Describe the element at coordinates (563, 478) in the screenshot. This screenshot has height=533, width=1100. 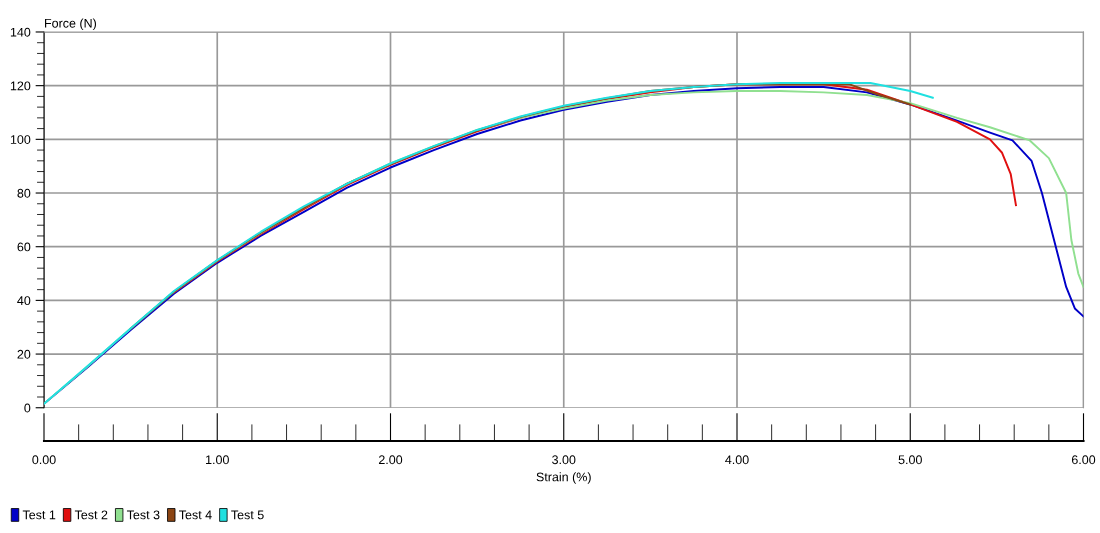
I see `x-axis-title: Strain (%)` at that location.